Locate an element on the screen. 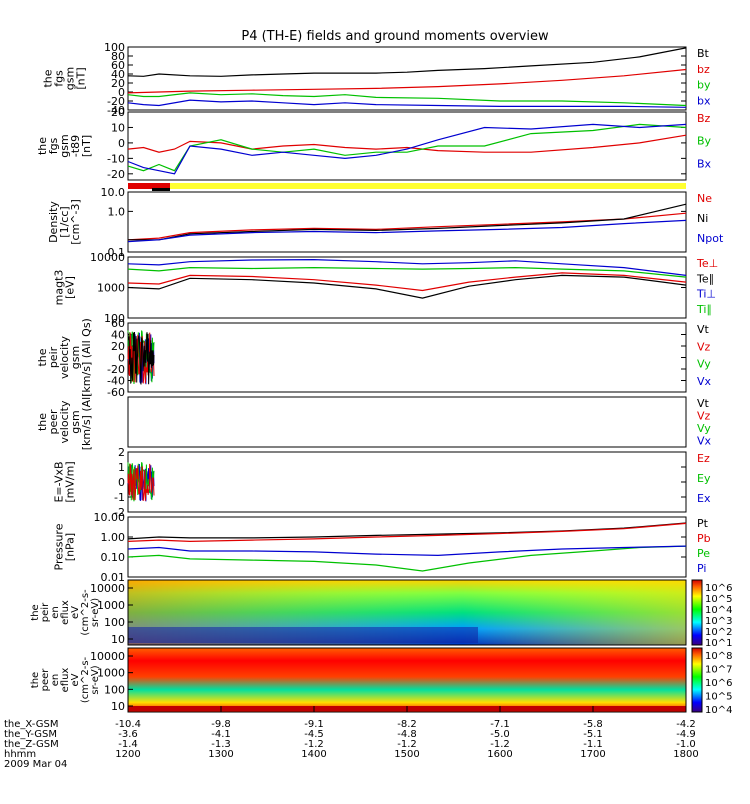 Image resolution: width=750 pixels, height=804 pixels. y-tick-label: 20 is located at coordinates (118, 346).